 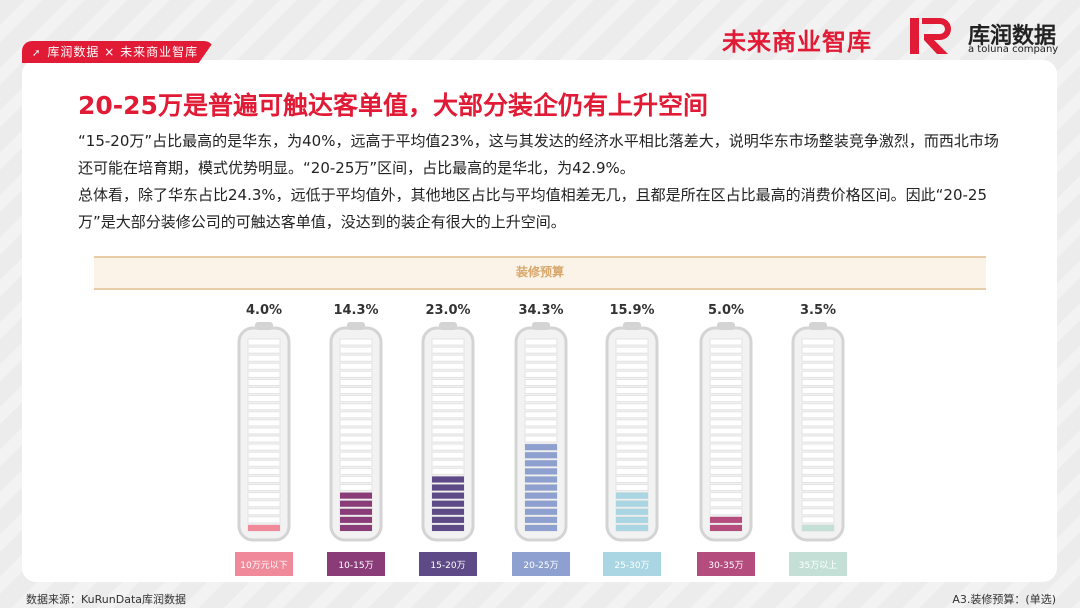 What do you see at coordinates (930, 36) in the screenshot?
I see `kurun-logo-icon` at bounding box center [930, 36].